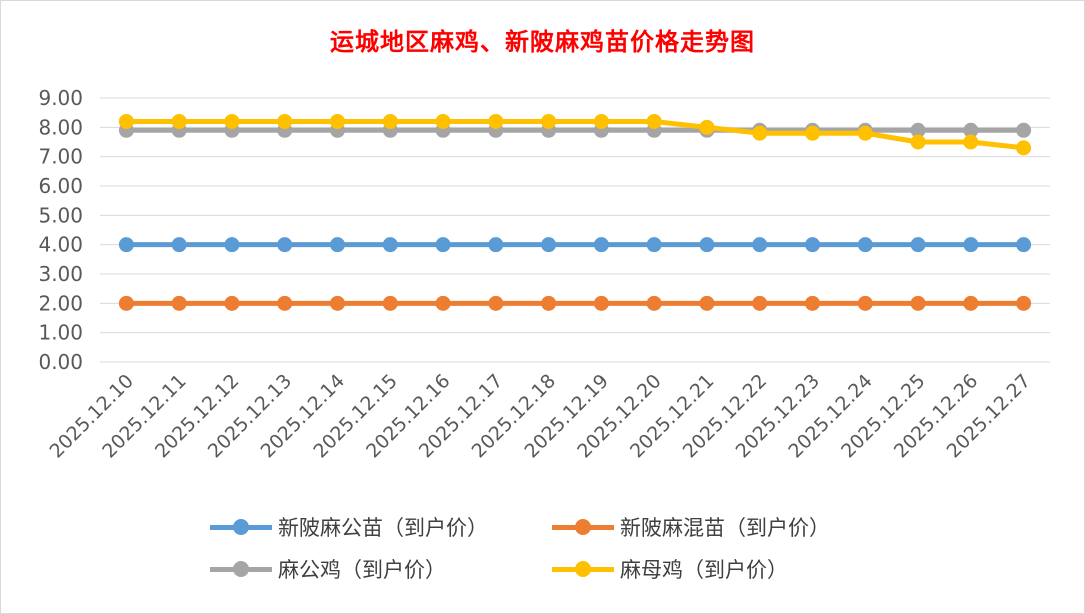 This screenshot has width=1085, height=614. Describe the element at coordinates (383, 528) in the screenshot. I see `legend-label: 新陂麻公苗（到户价）` at that location.